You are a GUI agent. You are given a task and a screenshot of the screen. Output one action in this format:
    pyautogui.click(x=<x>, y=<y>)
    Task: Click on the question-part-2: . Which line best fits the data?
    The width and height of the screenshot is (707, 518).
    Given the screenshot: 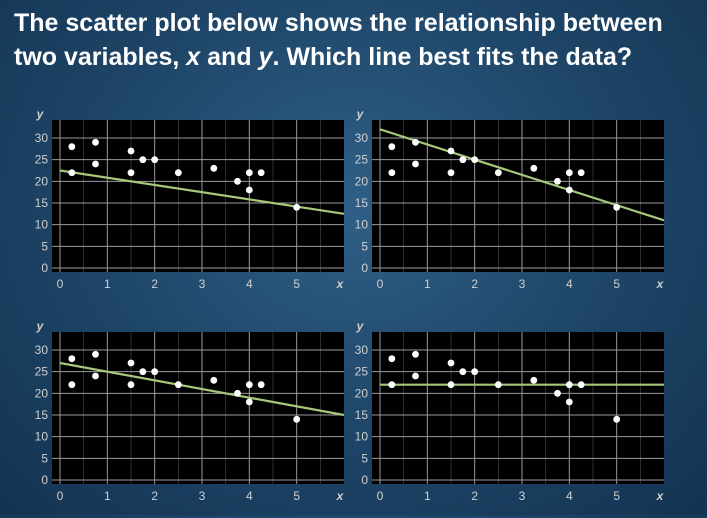 What is the action you would take?
    pyautogui.click(x=452, y=57)
    